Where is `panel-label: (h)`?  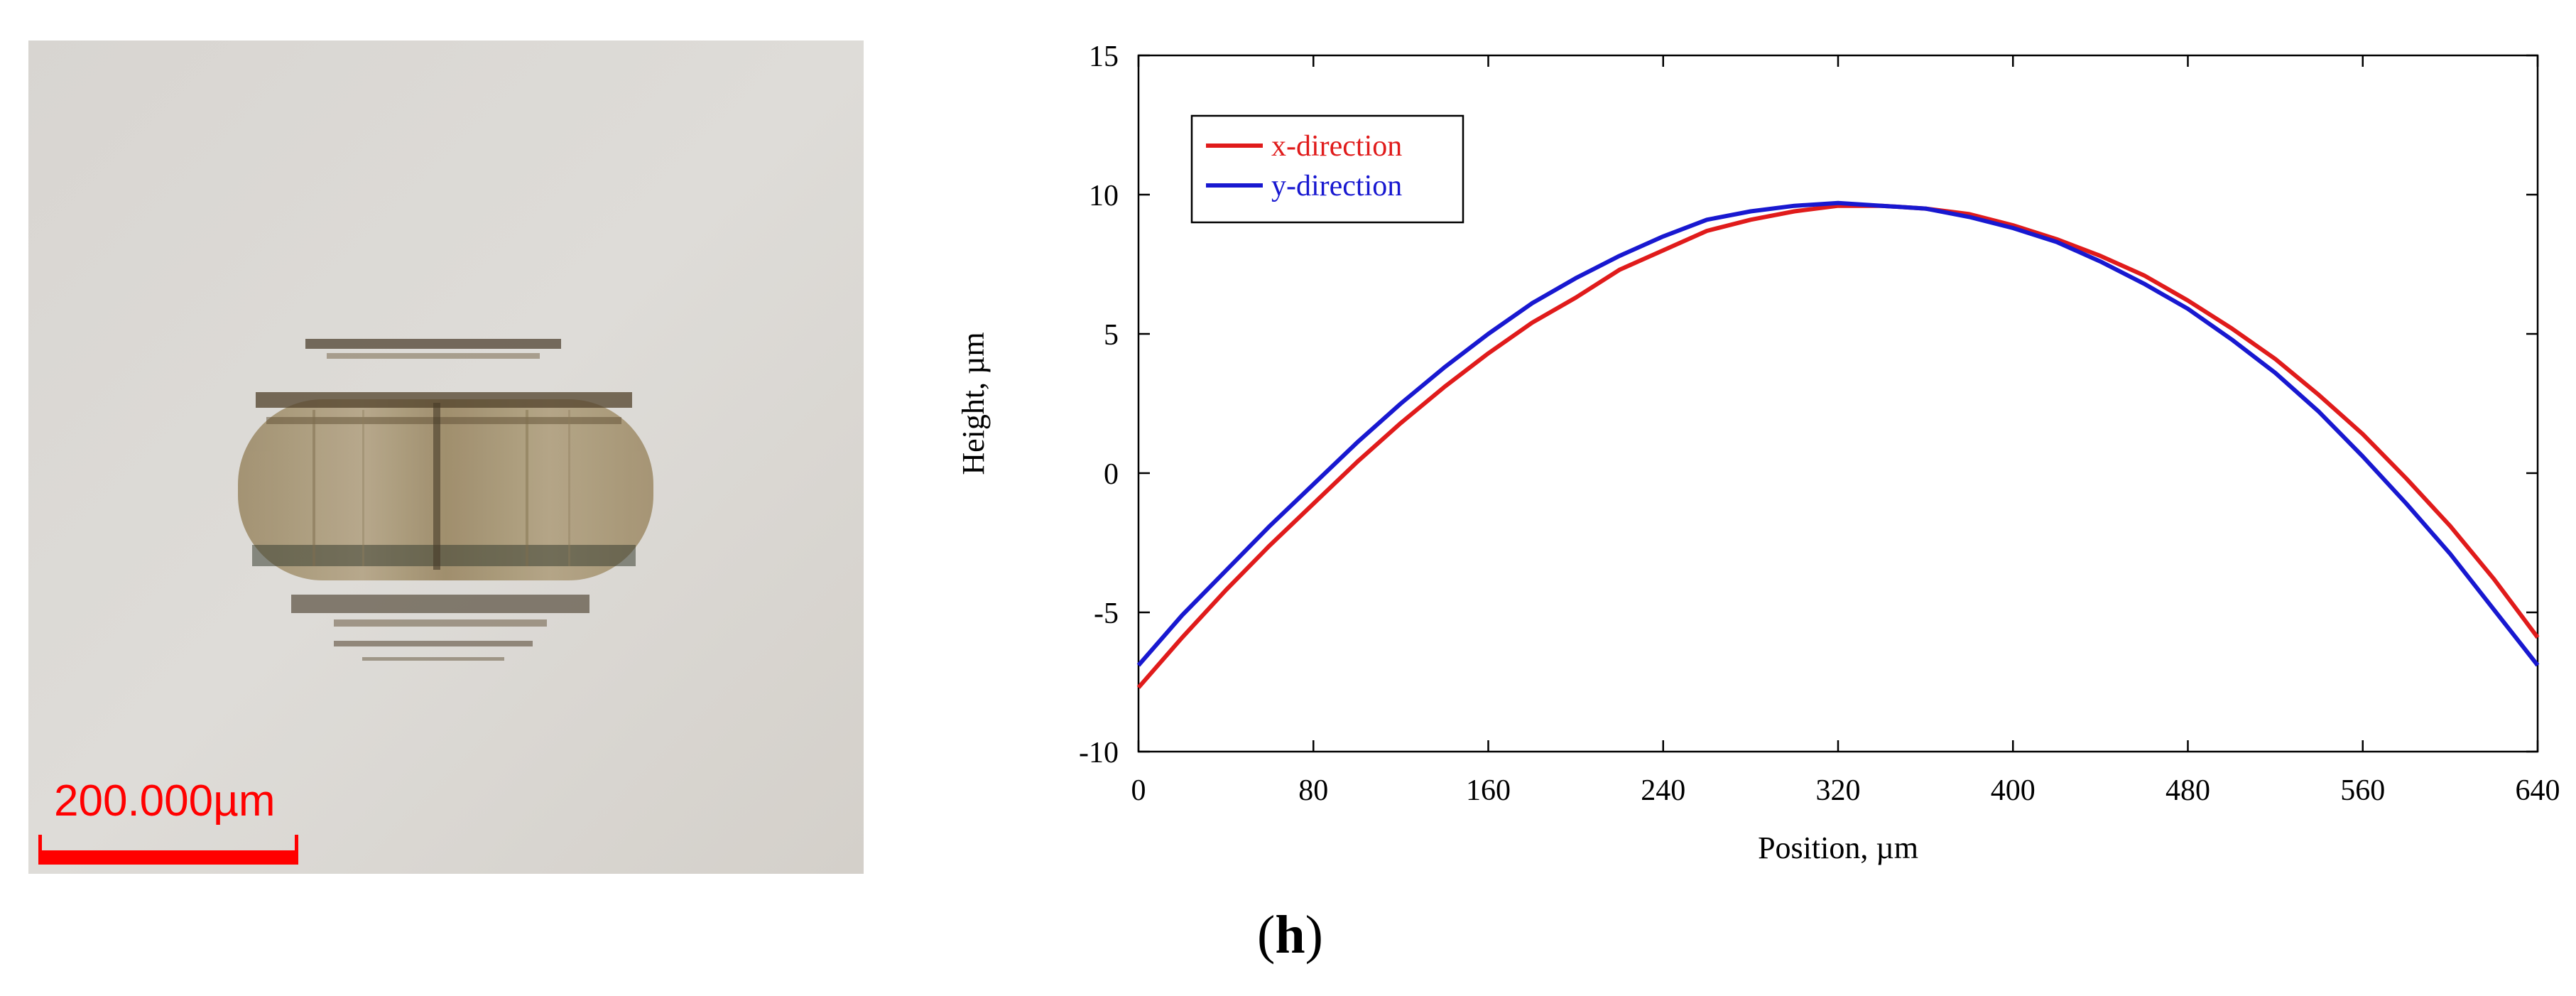
panel-label: (h) is located at coordinates (1290, 935).